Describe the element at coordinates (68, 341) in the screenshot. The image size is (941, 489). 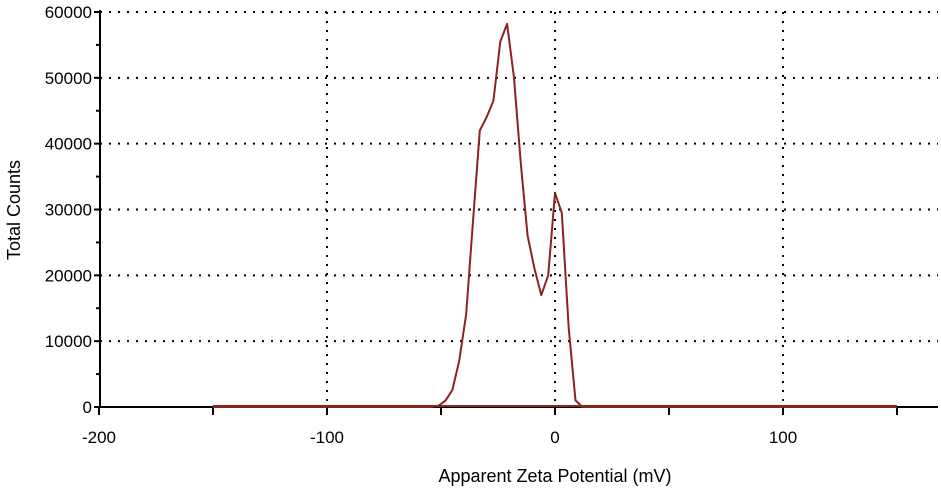
I see `y-tick-label-10000: 10000` at that location.